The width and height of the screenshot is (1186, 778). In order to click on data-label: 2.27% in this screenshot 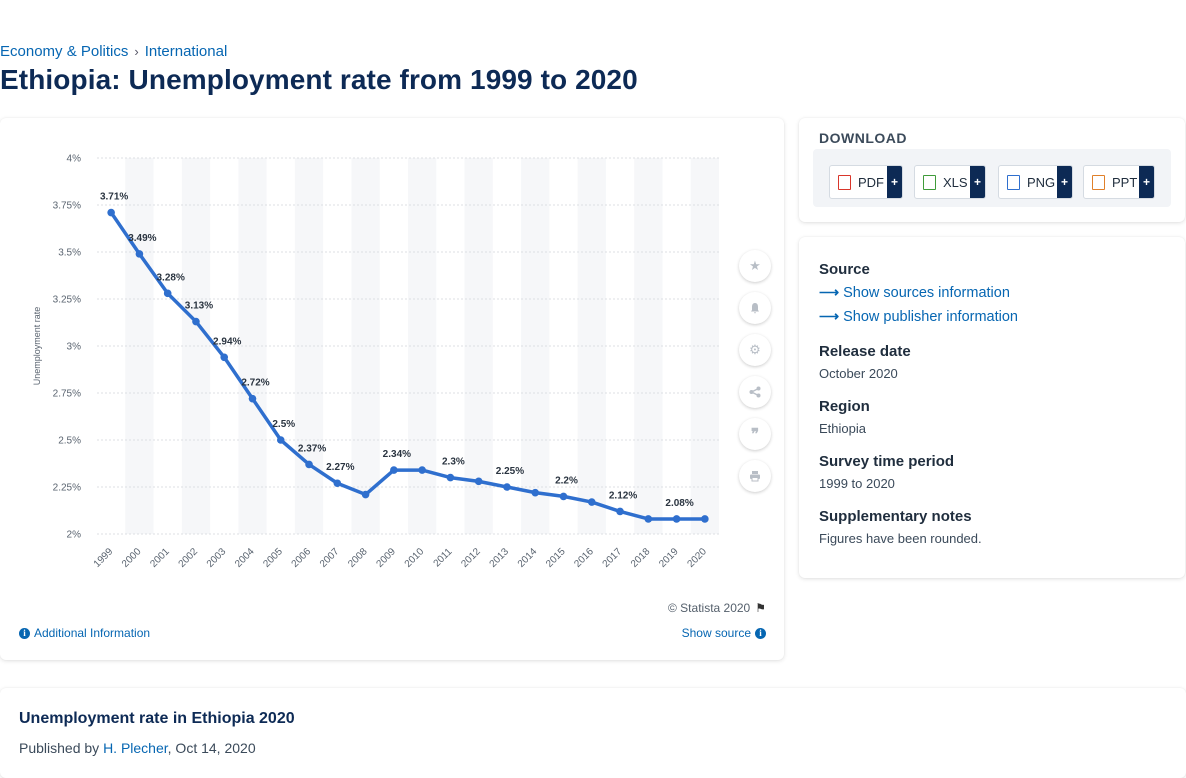, I will do `click(340, 467)`.